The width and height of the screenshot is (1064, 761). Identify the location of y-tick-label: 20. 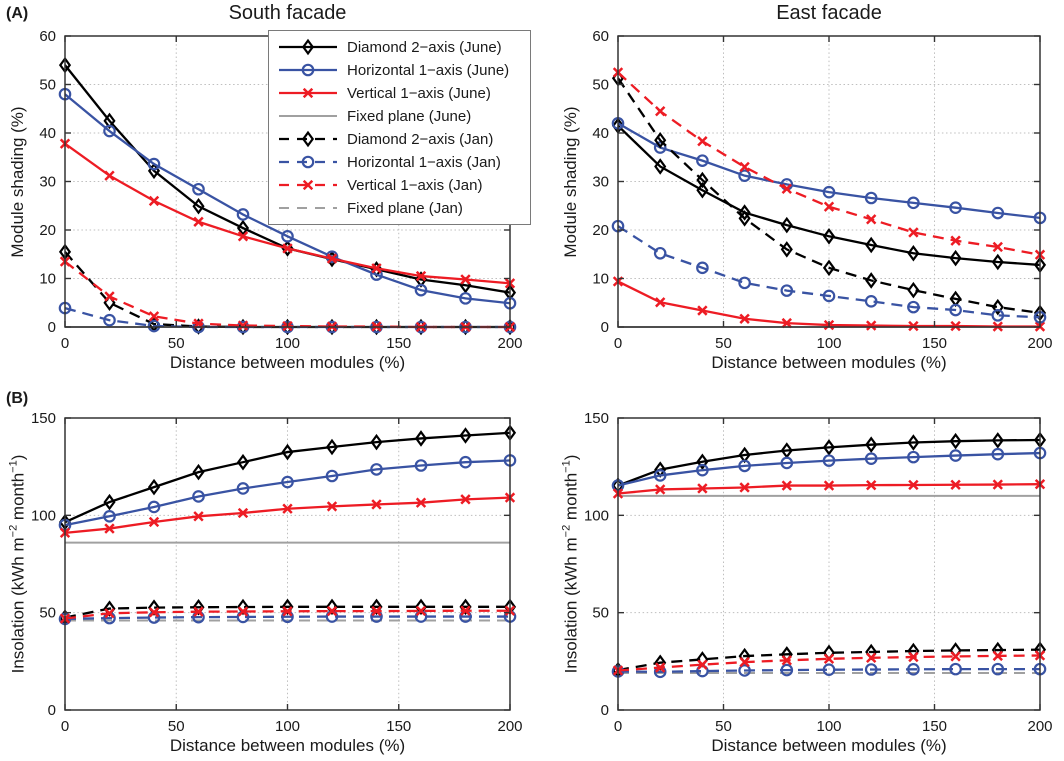
(47, 230).